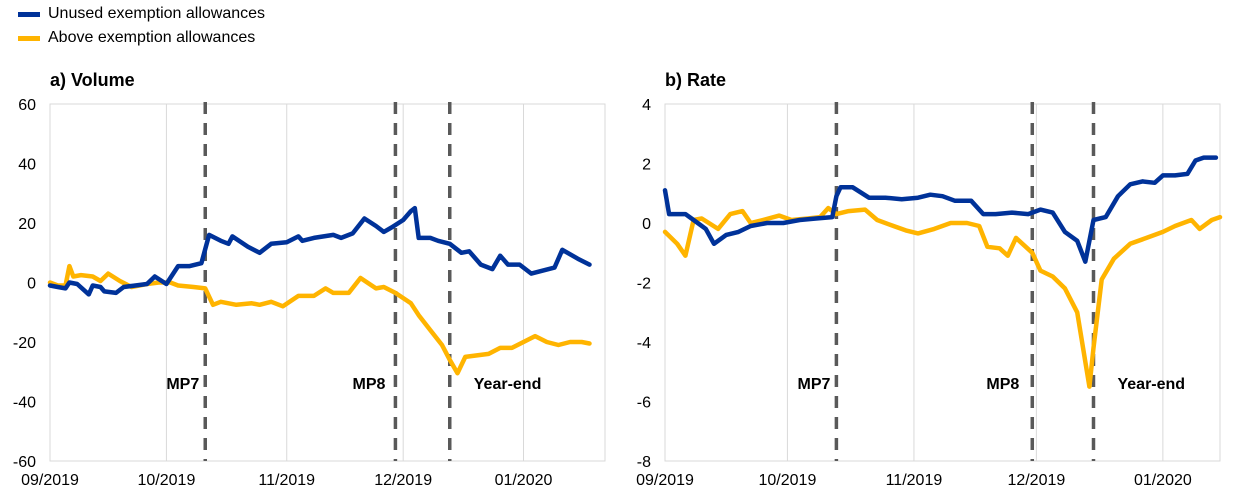 The width and height of the screenshot is (1240, 496). What do you see at coordinates (319, 319) in the screenshot?
I see `series-line-above` at bounding box center [319, 319].